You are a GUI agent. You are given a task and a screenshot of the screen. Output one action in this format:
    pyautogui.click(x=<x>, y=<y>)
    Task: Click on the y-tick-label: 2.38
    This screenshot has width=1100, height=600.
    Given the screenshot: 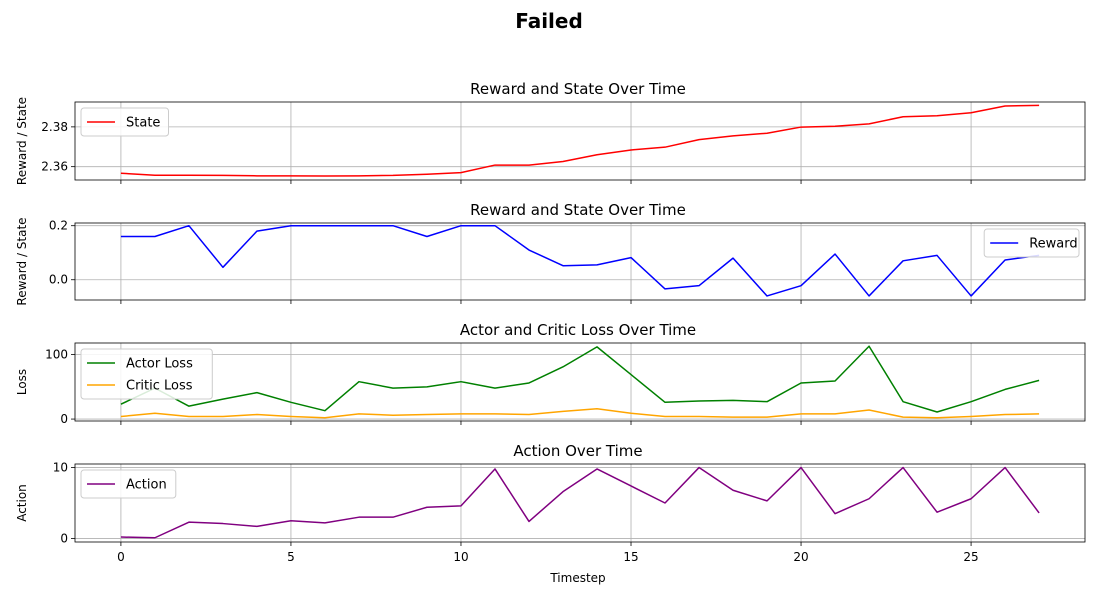 What is the action you would take?
    pyautogui.click(x=54, y=127)
    